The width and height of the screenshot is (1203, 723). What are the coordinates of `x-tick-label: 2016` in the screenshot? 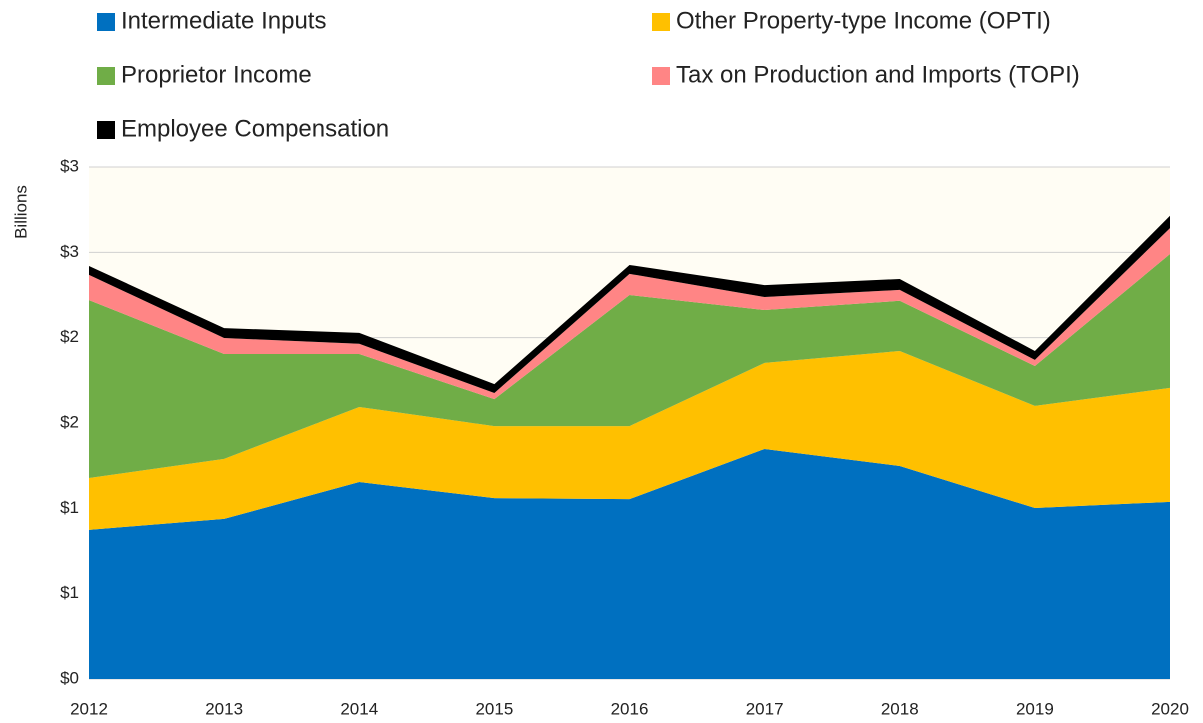 It's located at (630, 708).